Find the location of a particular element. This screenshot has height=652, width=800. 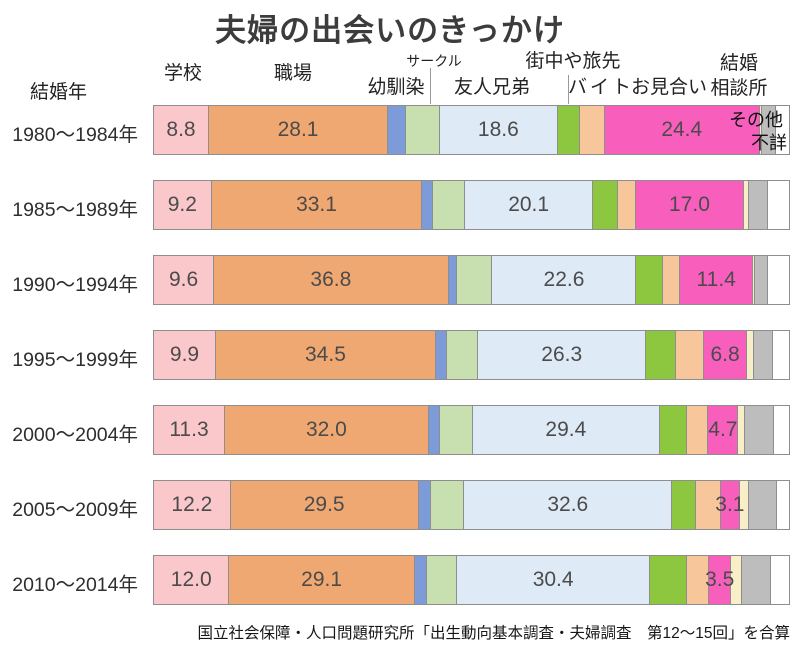

segment-workplace: 28.1 is located at coordinates (299, 130).